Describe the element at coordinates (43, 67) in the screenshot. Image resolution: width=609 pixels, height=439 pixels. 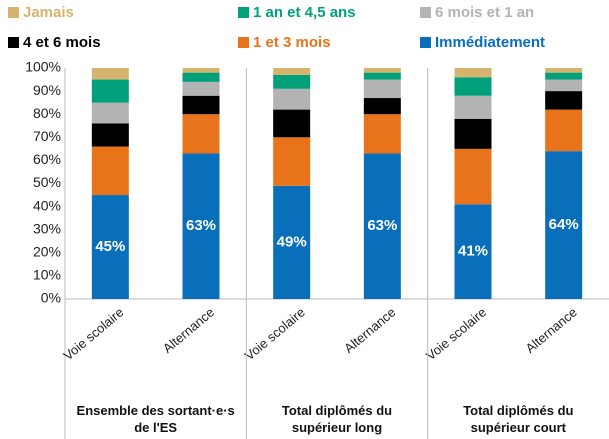
I see `y-tick-label: 100%` at that location.